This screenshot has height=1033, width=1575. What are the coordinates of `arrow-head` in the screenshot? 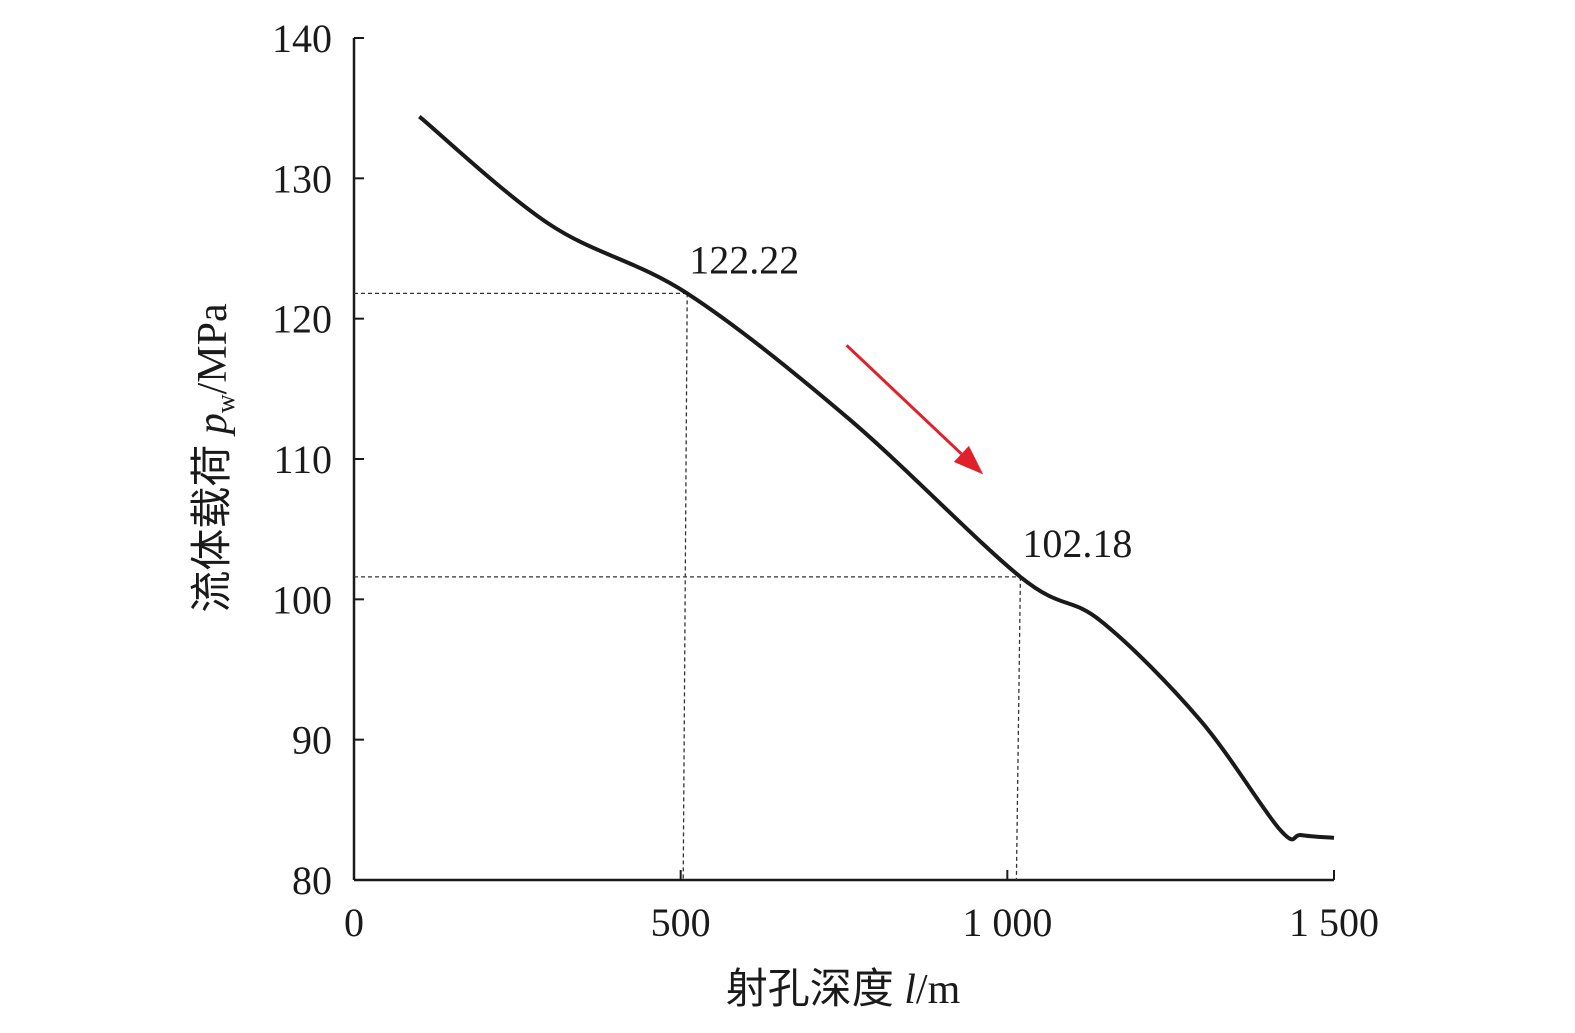 It's located at (968, 460).